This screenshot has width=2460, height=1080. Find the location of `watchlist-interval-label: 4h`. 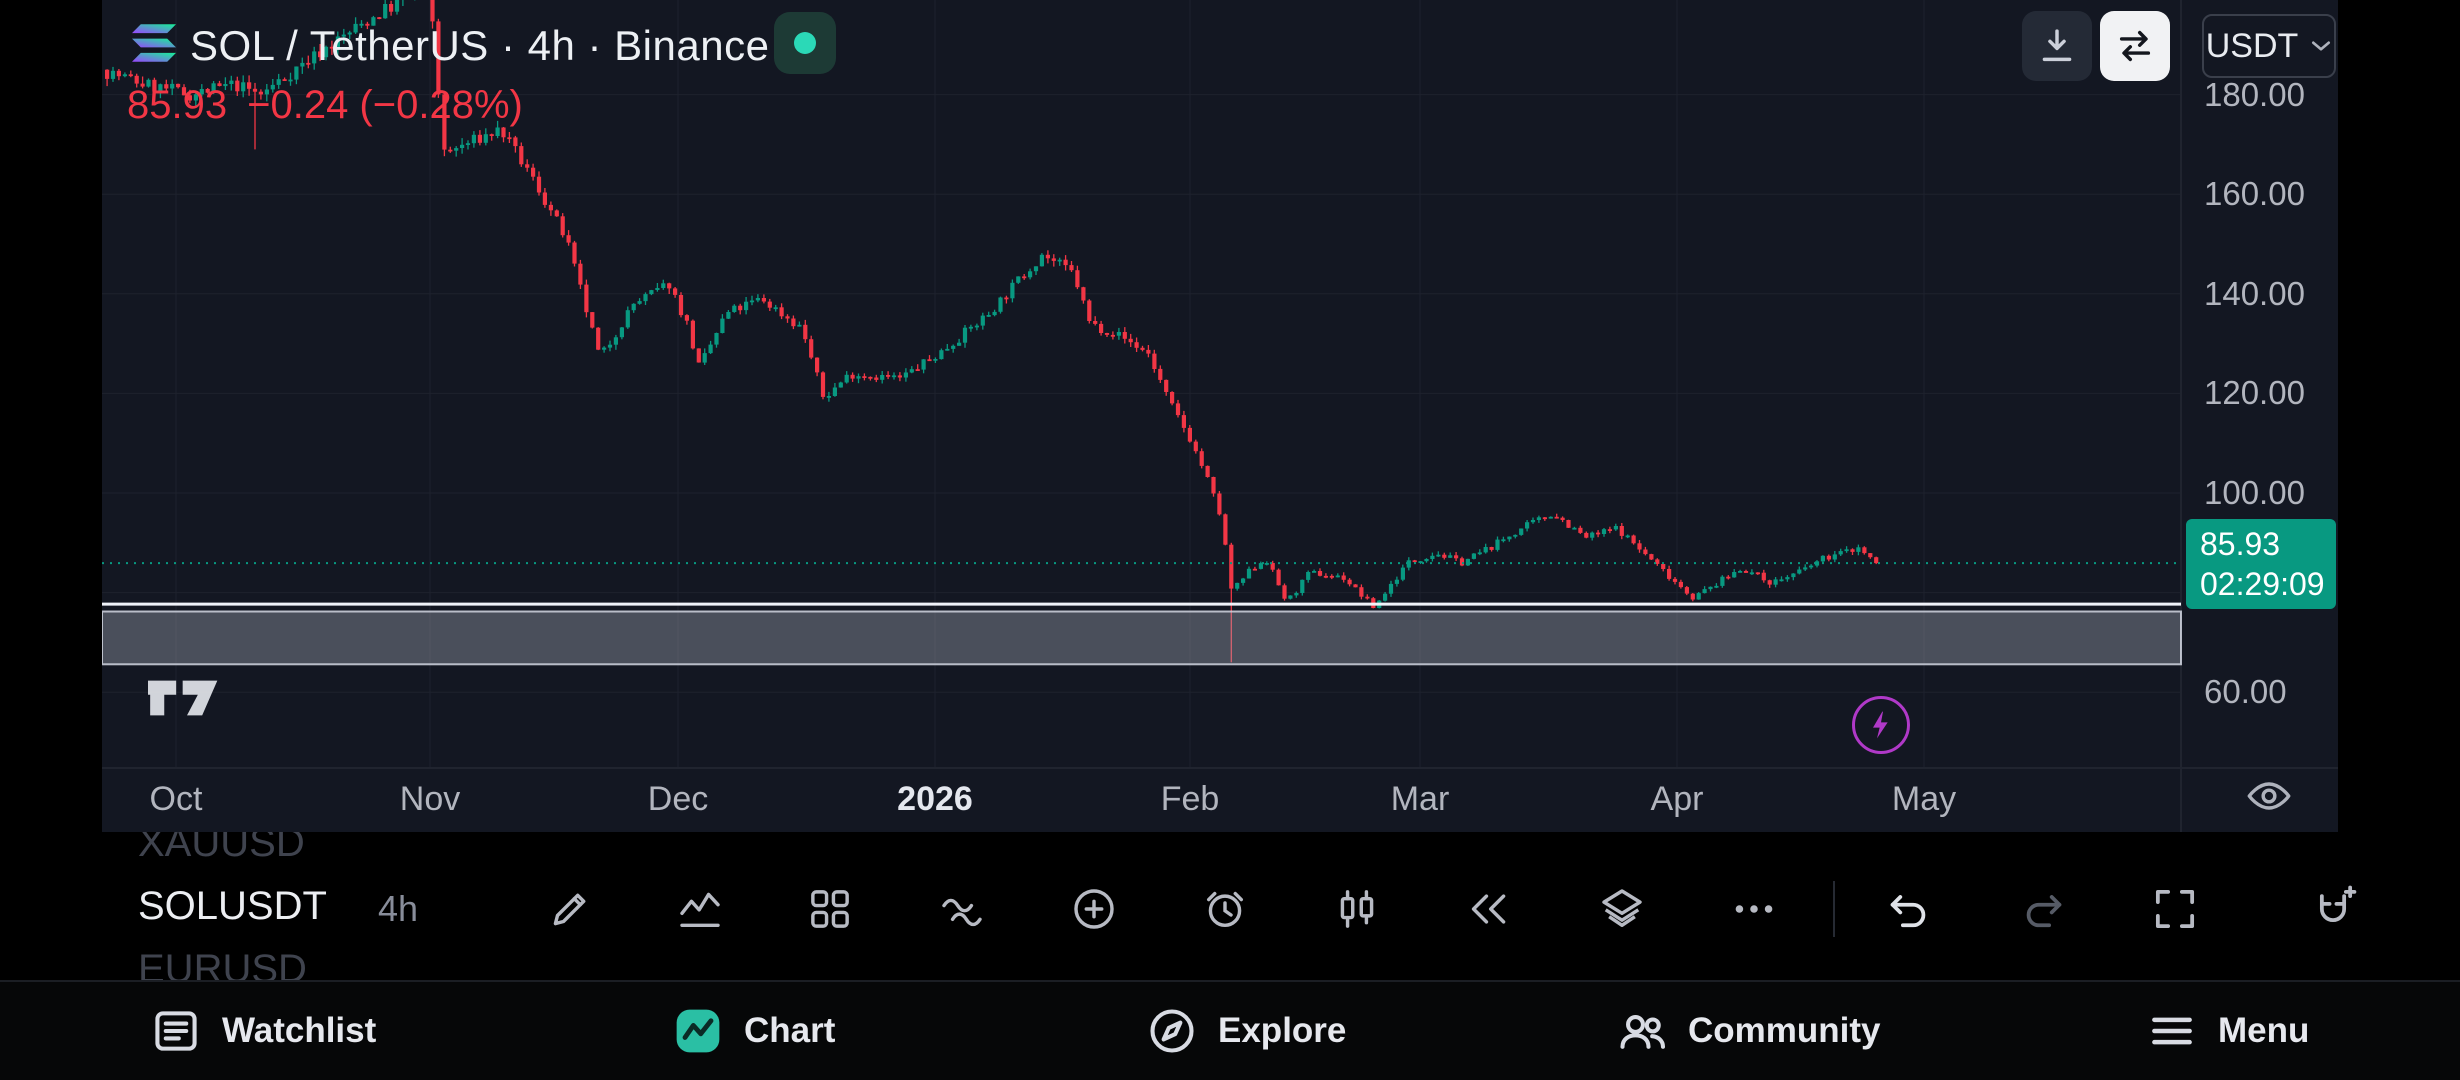

watchlist-interval-label: 4h is located at coordinates (398, 908).